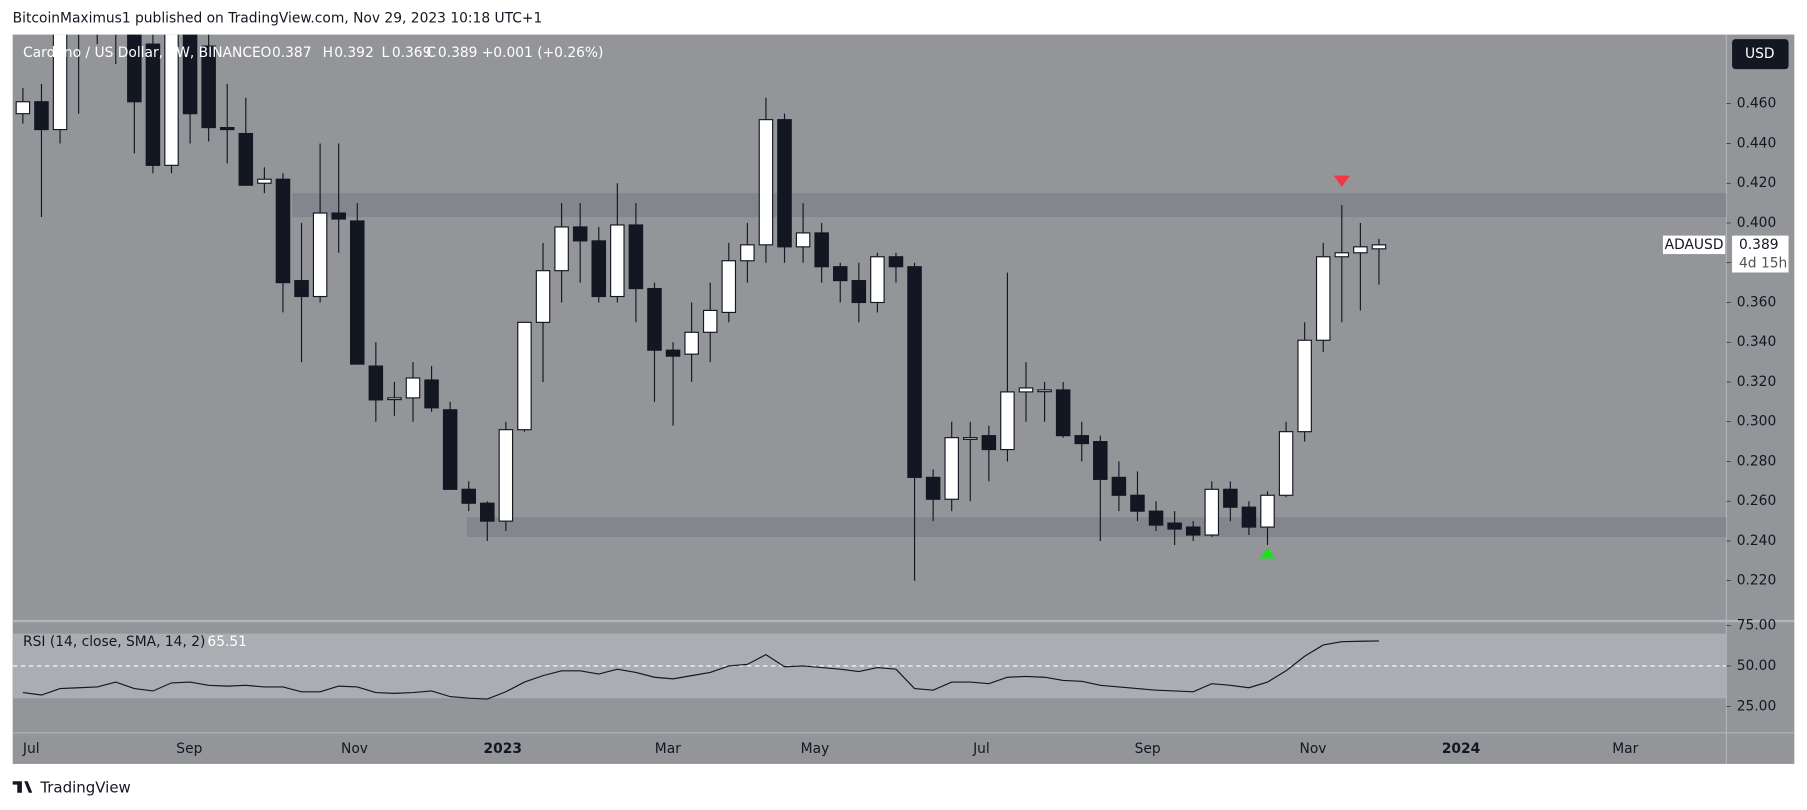 This screenshot has height=810, width=1807. I want to click on price-tag, so click(1760, 254).